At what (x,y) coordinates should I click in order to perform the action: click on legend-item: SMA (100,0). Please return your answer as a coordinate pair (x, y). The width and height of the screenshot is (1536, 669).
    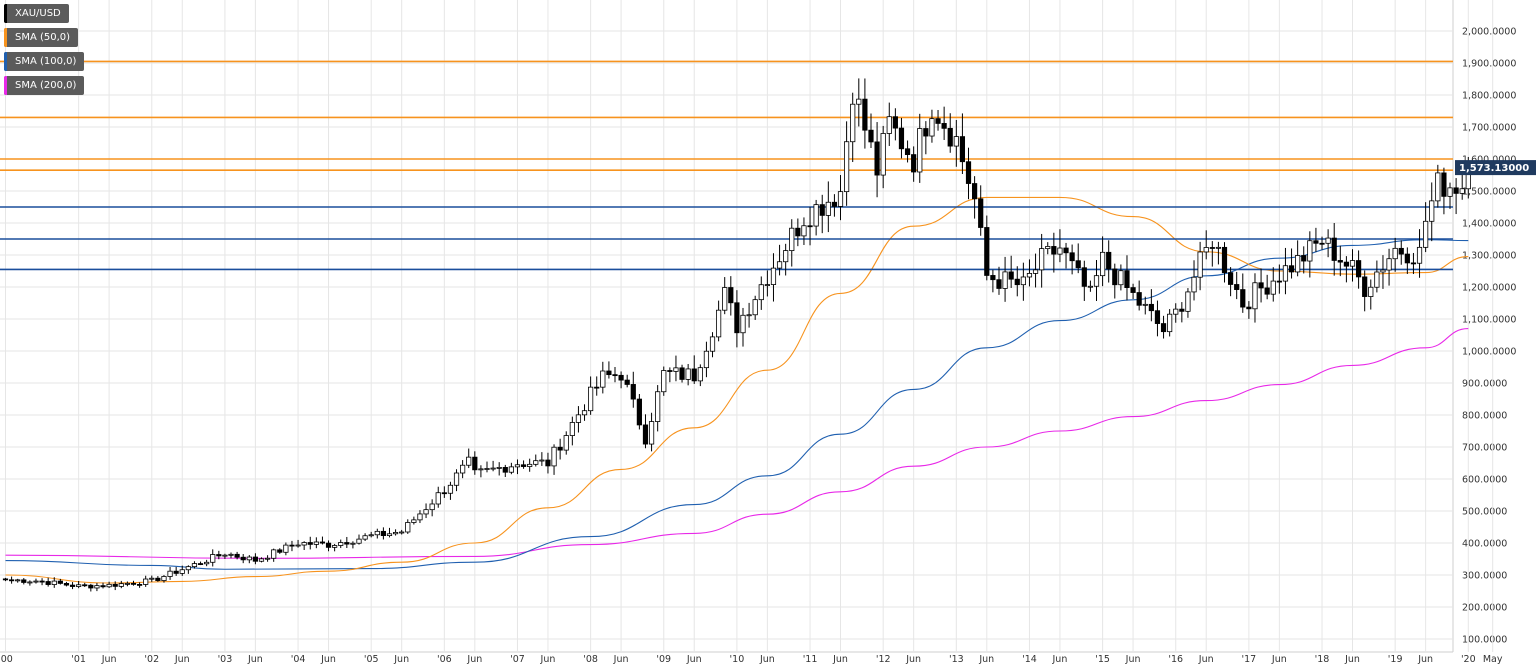
    Looking at the image, I should click on (44, 61).